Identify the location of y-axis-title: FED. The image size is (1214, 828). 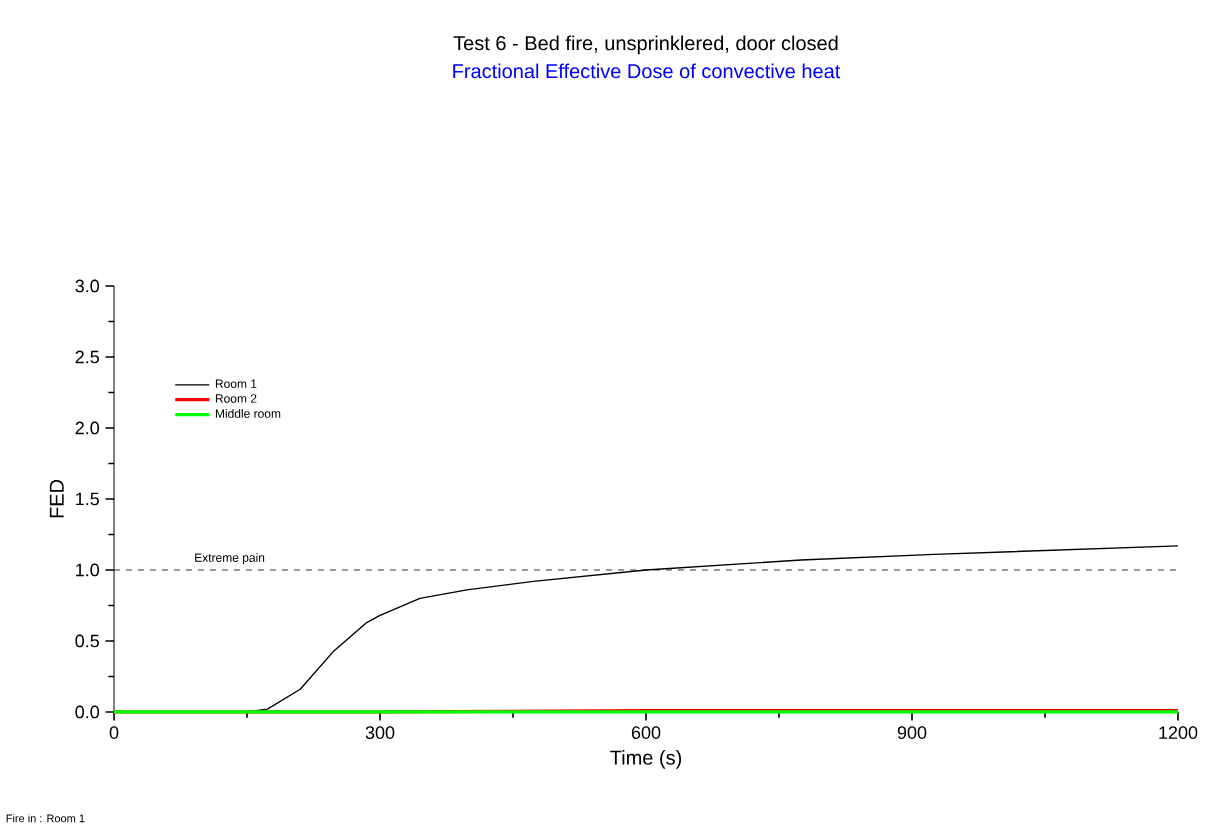
(56, 498).